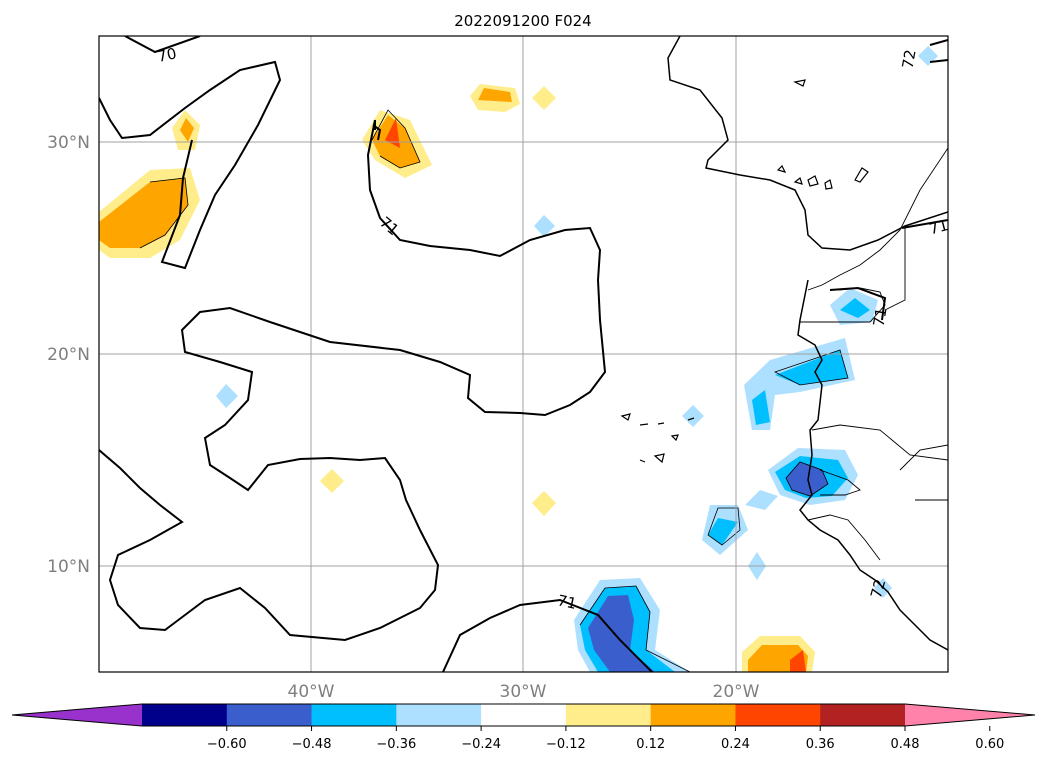  What do you see at coordinates (396, 744) in the screenshot?
I see `colorbar-tick-label: −0.36` at bounding box center [396, 744].